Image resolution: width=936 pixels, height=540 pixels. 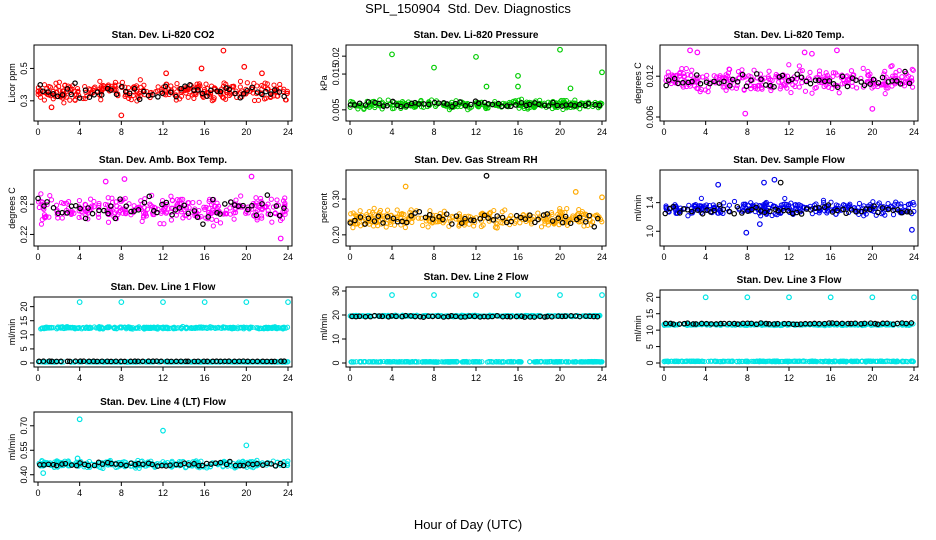 I want to click on x-tick-label: 0, so click(x=663, y=257).